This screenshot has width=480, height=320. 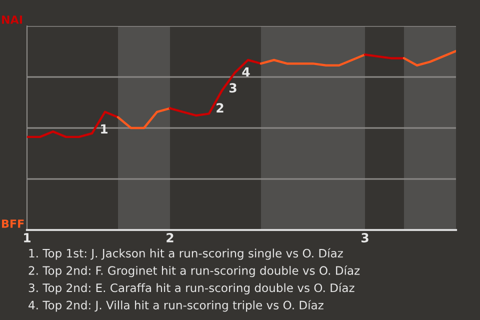 What do you see at coordinates (191, 288) in the screenshot?
I see `text: 3. Top 2nd: E. Caraffa hit a run-scoring double vs O. Díaz` at bounding box center [191, 288].